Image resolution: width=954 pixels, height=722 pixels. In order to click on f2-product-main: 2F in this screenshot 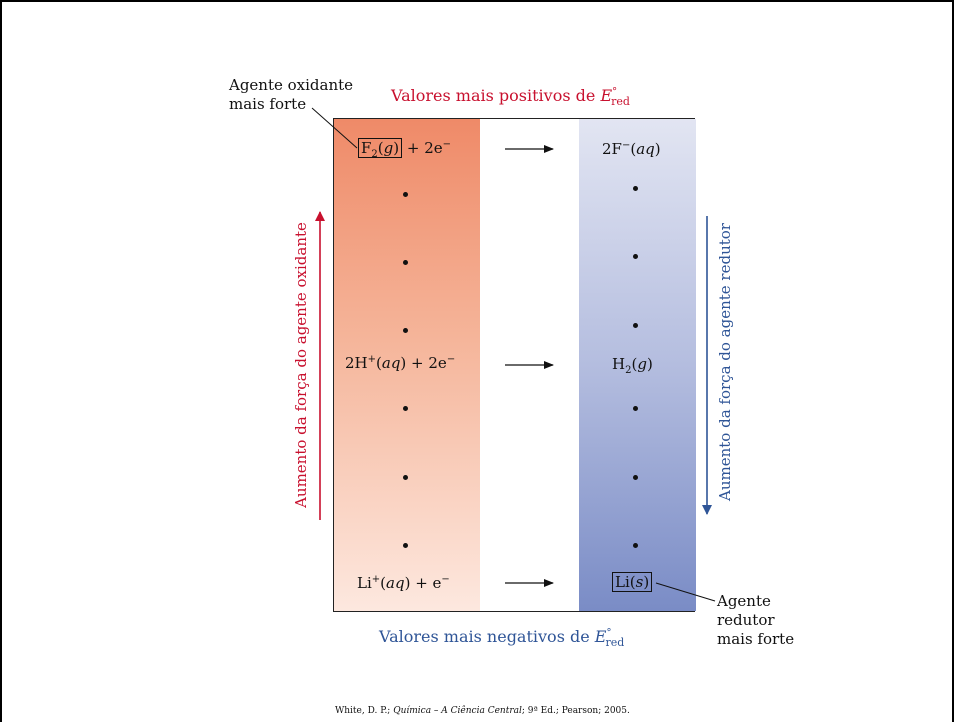, I will do `click(612, 149)`.